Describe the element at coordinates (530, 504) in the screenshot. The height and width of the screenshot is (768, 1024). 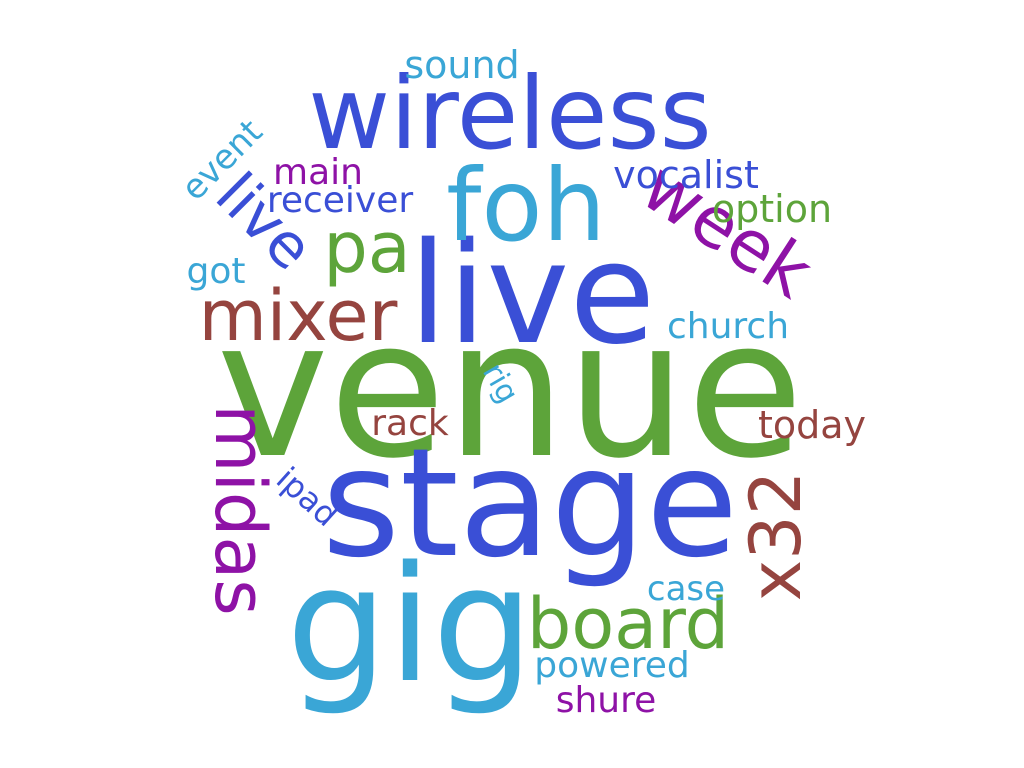
I see `word-stage: stage` at that location.